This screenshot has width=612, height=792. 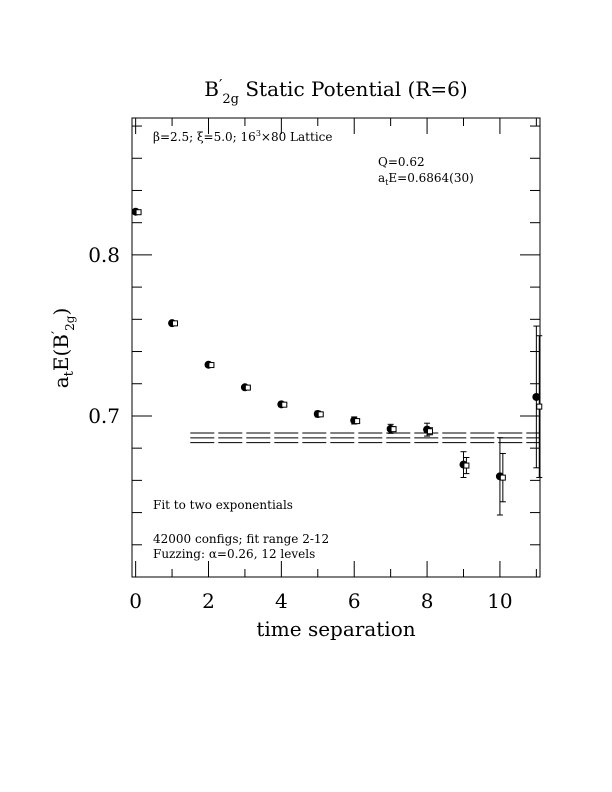 I want to click on energy-annotation: atE=0.6864(30), so click(x=426, y=179).